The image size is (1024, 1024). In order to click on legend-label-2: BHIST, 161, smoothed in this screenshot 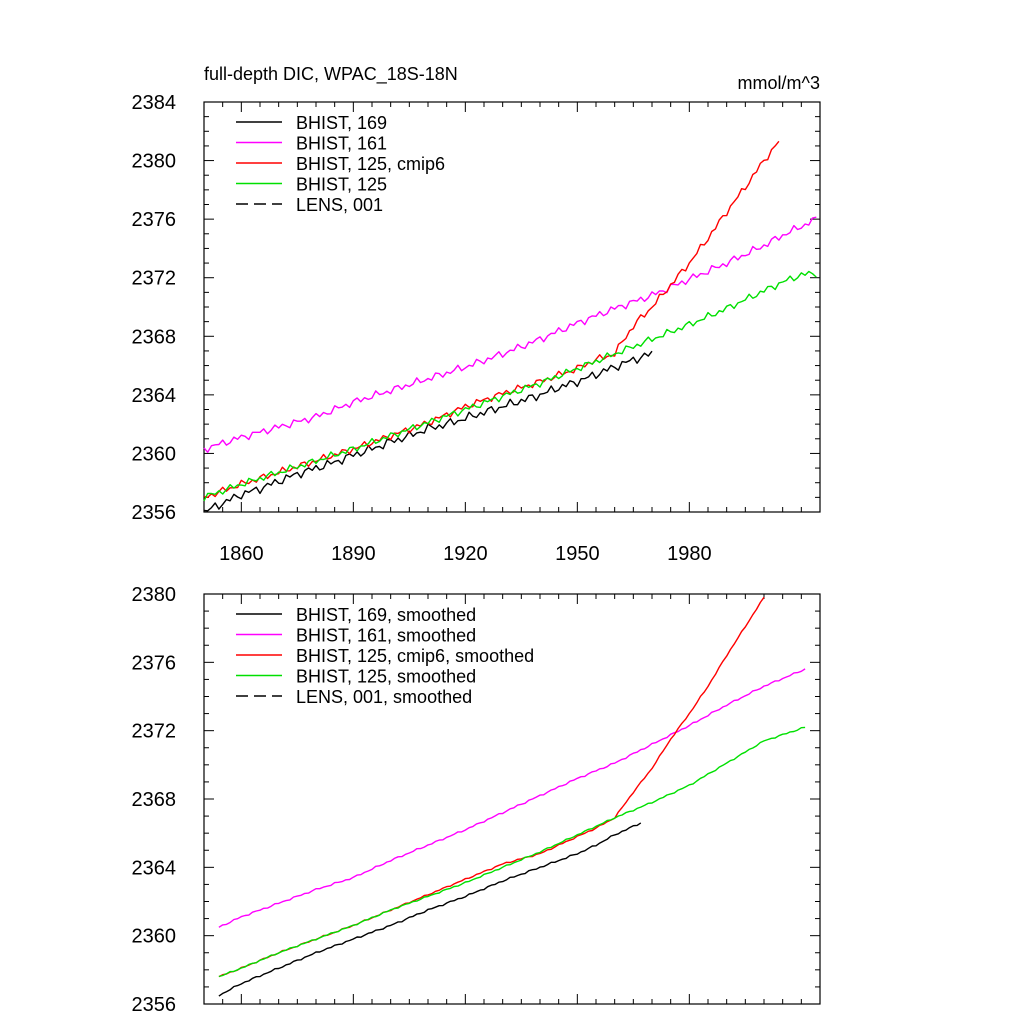, I will do `click(386, 636)`.